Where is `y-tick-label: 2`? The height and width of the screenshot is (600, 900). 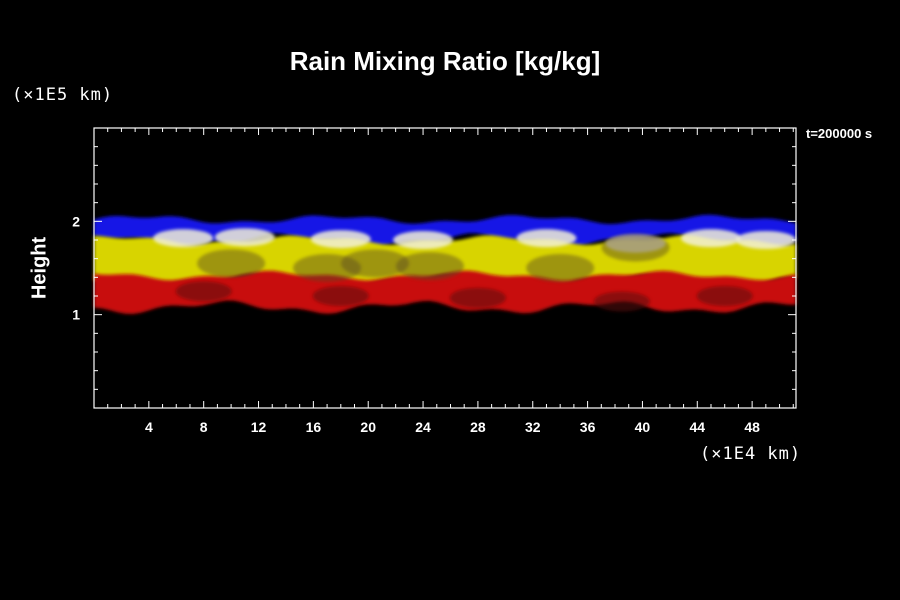
y-tick-label: 2 is located at coordinates (76, 221).